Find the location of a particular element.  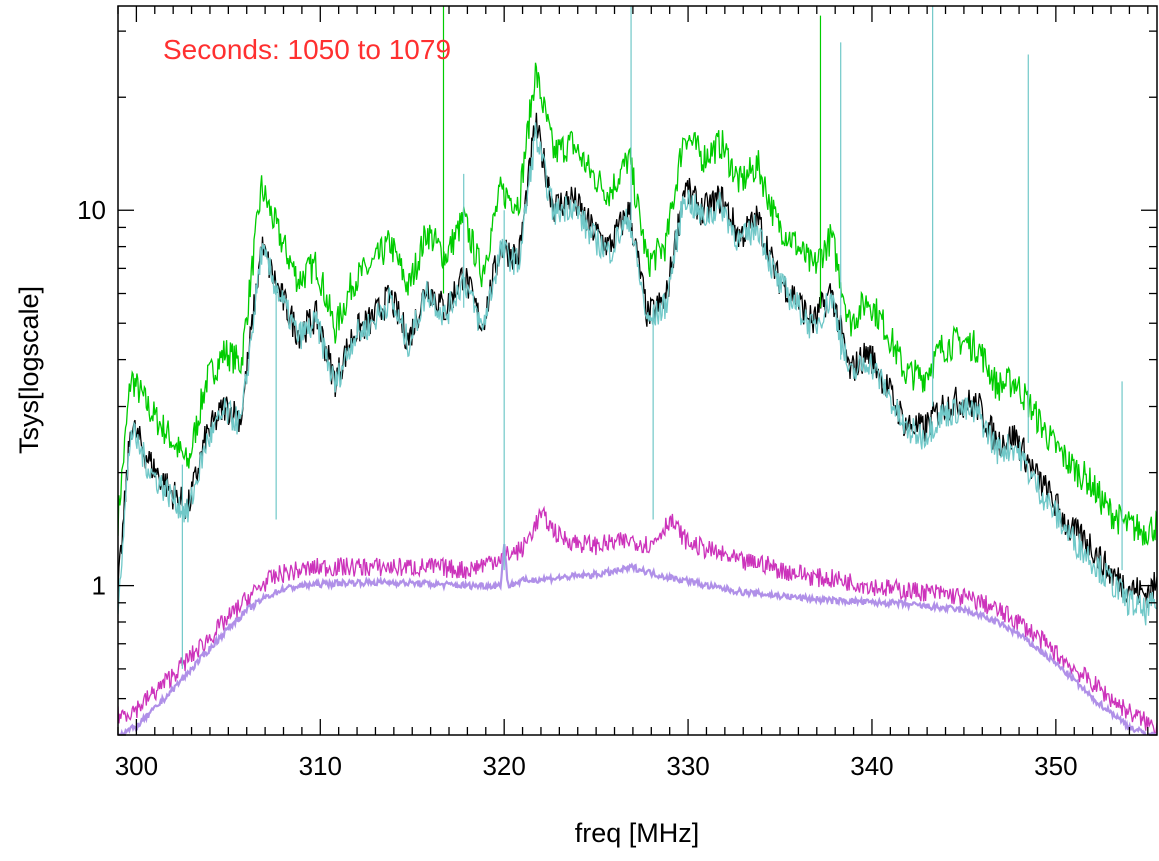

x-tick-label: 340 is located at coordinates (871, 766).